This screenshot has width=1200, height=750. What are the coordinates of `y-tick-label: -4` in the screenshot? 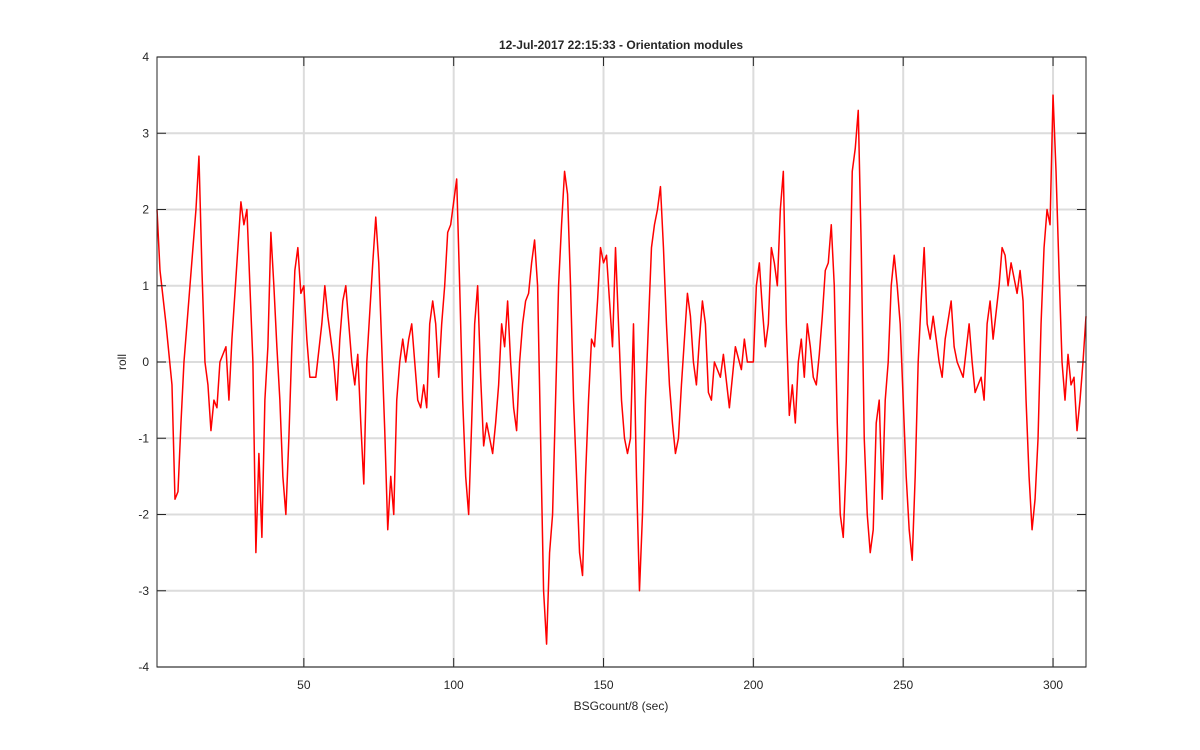 It's located at (143, 667).